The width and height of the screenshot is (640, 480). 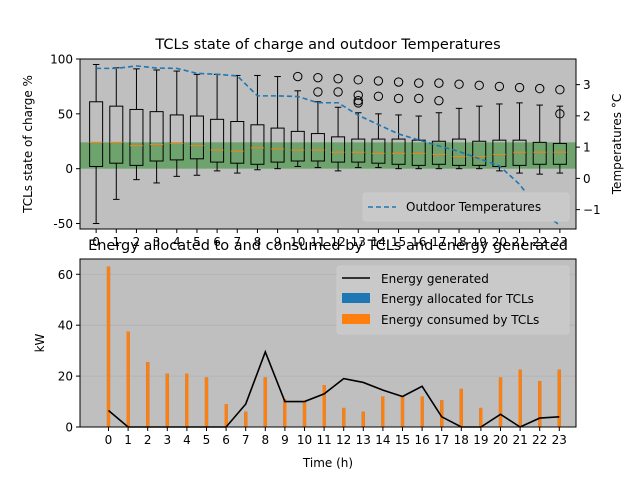 I want to click on bottom-x-tick-label: 4, so click(x=187, y=440).